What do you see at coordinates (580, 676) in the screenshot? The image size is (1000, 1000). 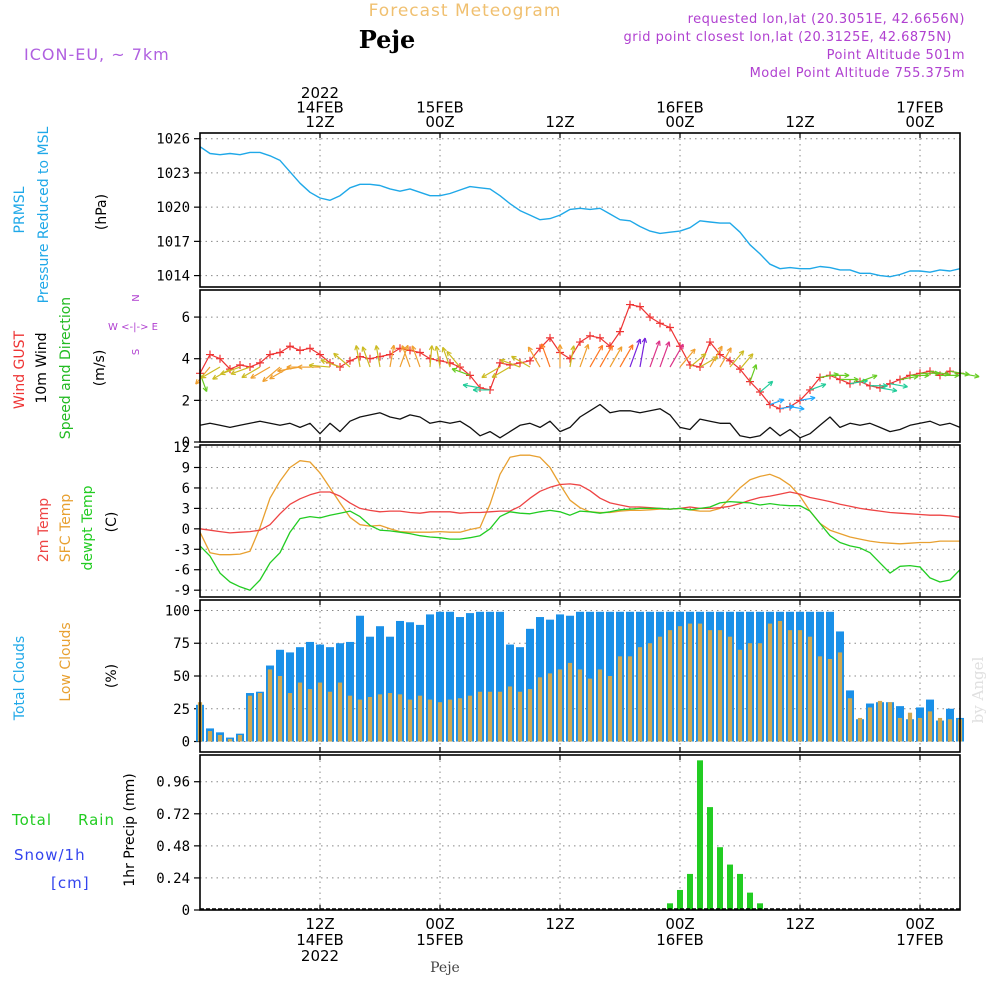 I see `clouds-frame` at bounding box center [580, 676].